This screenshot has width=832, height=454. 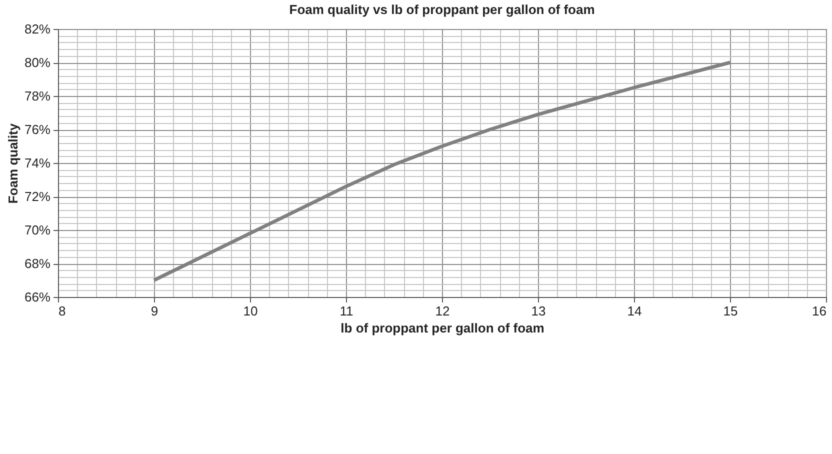 I want to click on x-axis-title: lb of proppant per gallon of foam, so click(x=442, y=328).